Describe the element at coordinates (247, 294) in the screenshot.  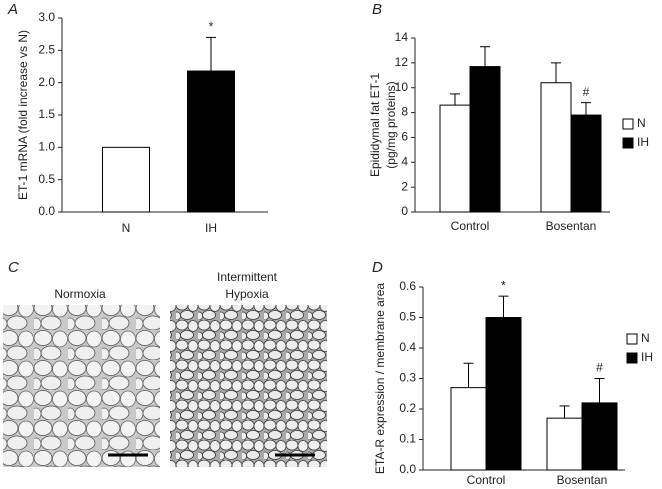
I see `image-label: Hypoxia` at that location.